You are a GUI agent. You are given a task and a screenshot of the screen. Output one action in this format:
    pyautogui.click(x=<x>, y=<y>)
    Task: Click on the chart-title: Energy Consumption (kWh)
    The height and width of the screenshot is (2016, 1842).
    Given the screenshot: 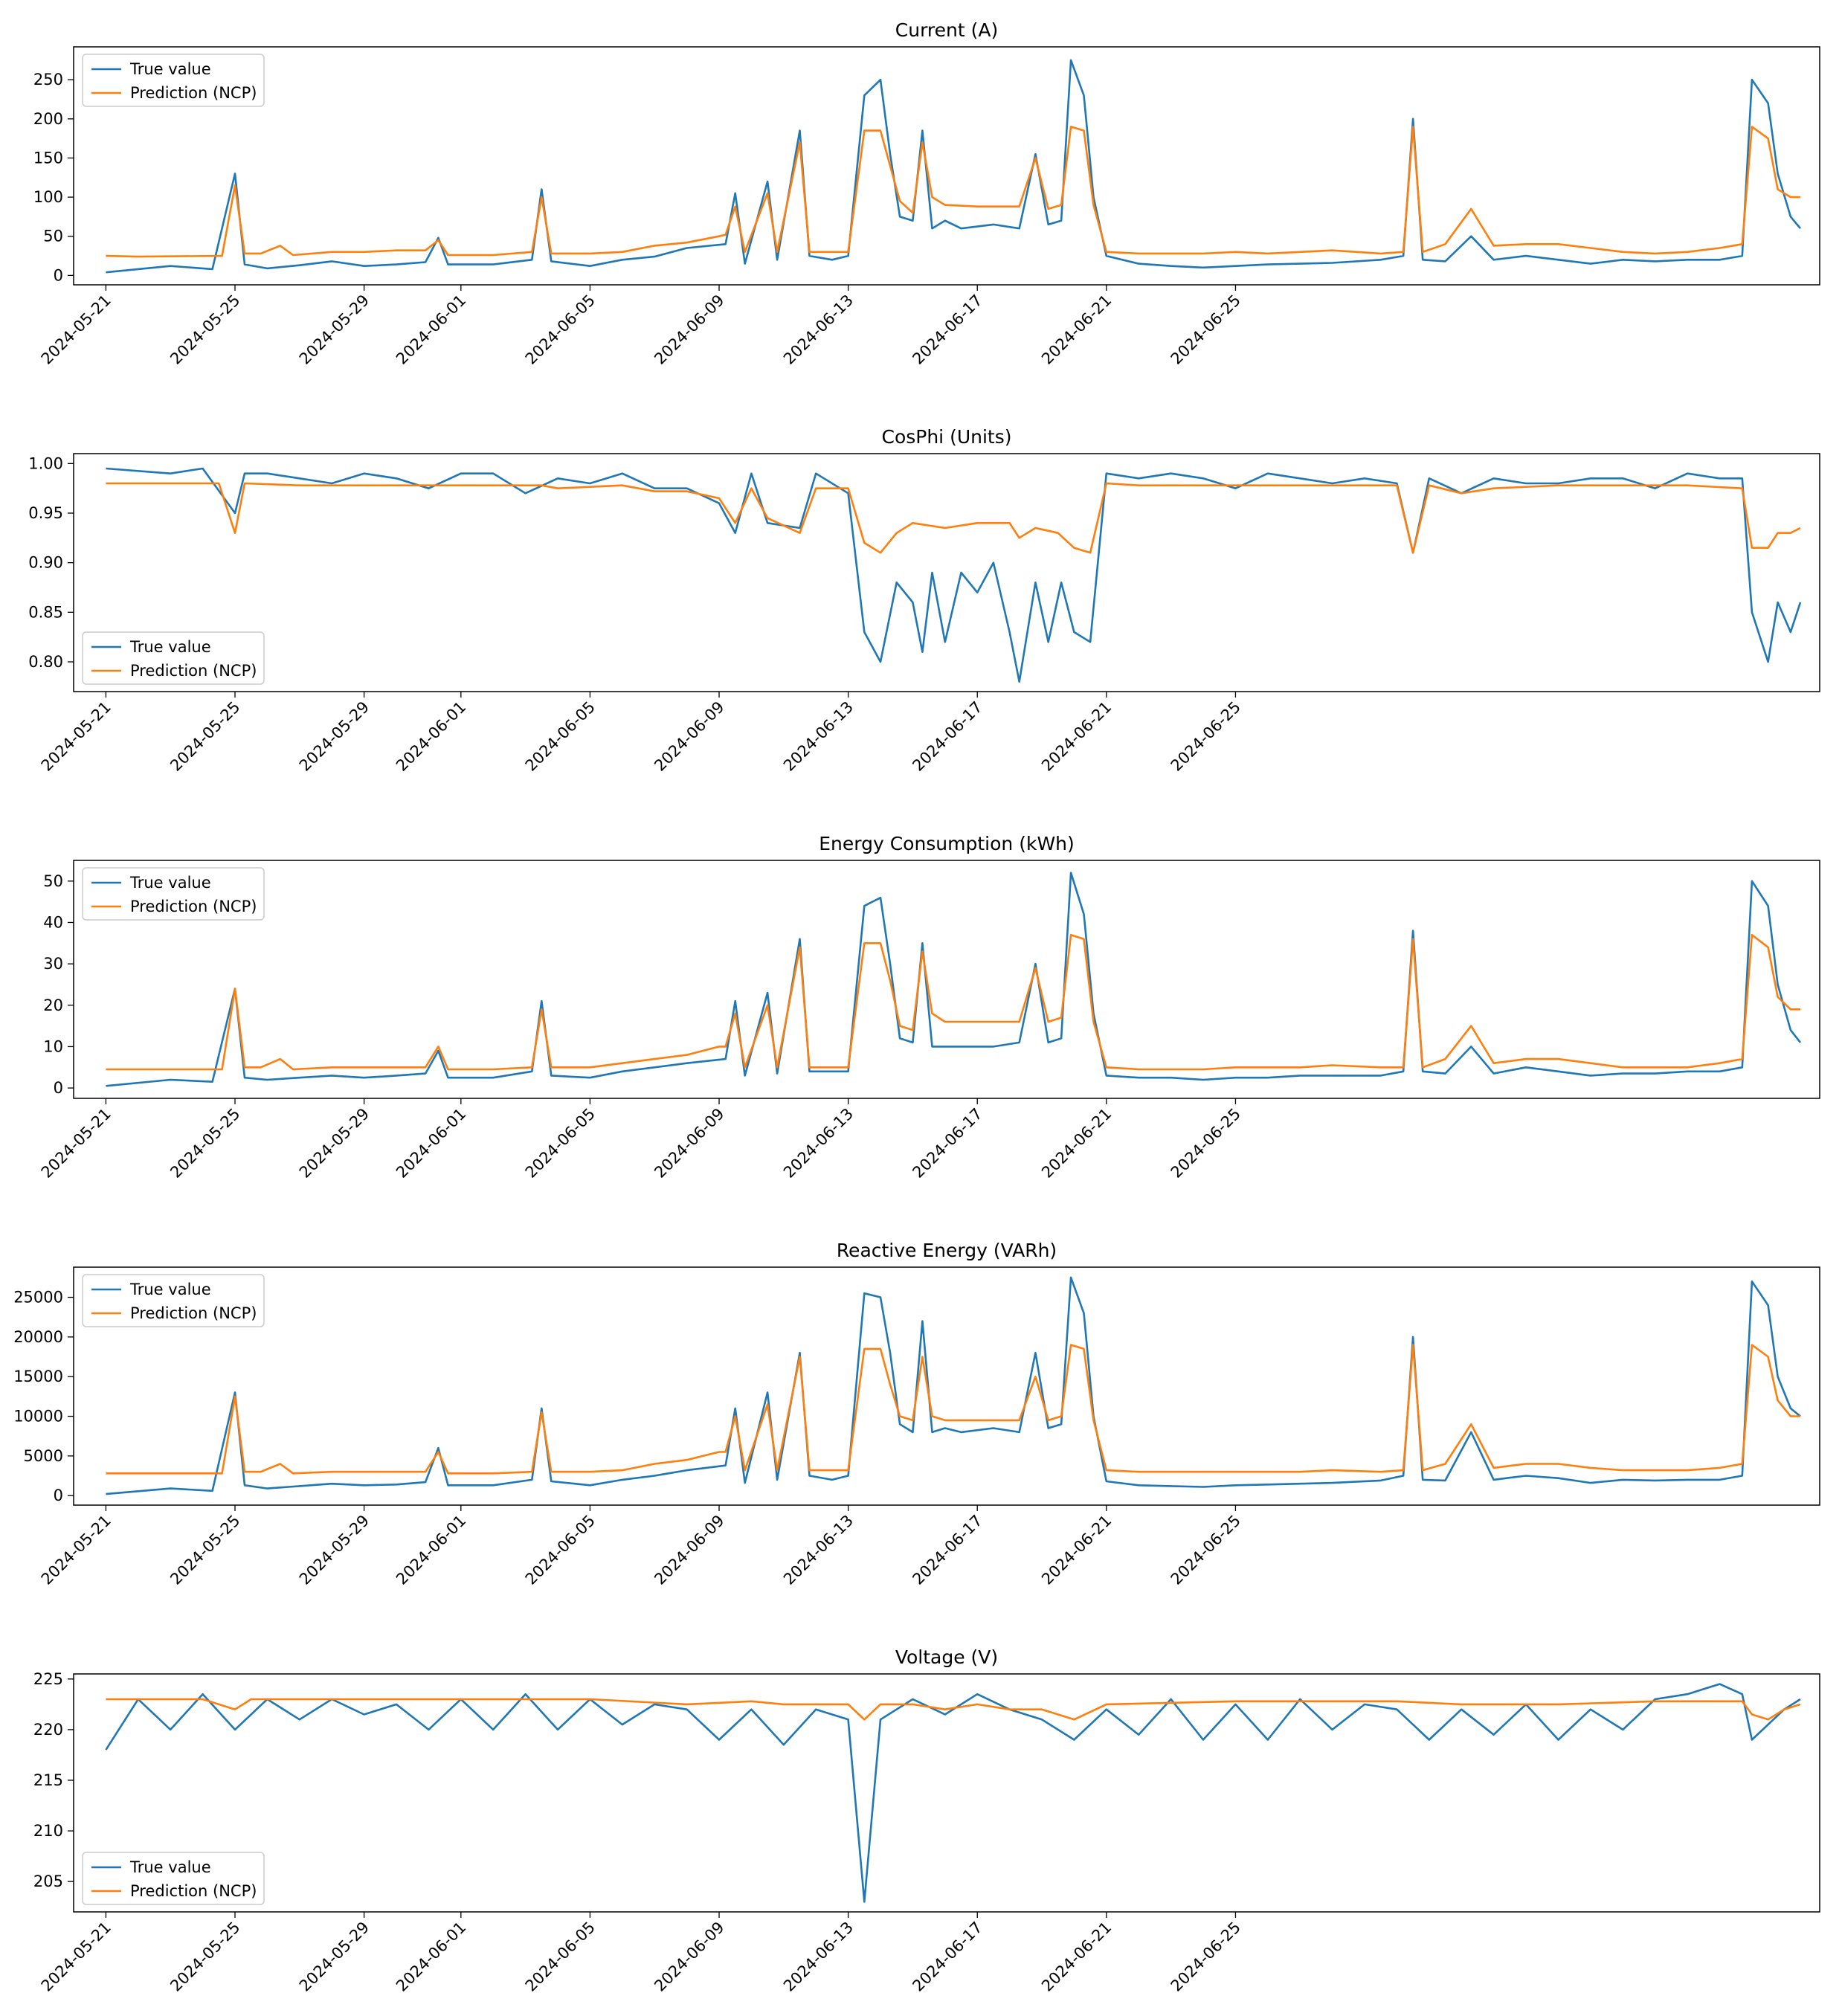 What is the action you would take?
    pyautogui.click(x=947, y=844)
    